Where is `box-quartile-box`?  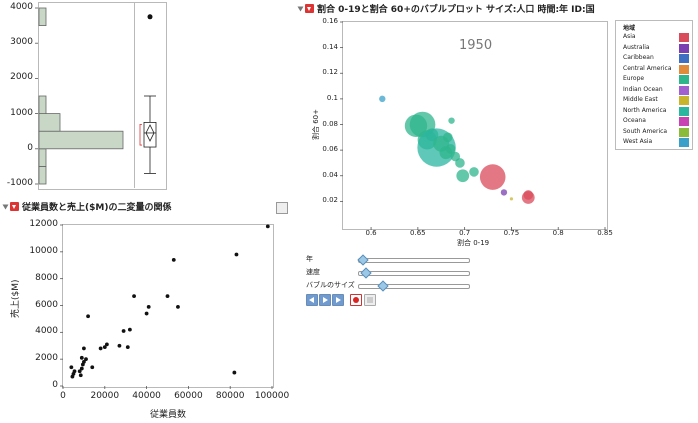
box-quartile-box is located at coordinates (150, 135).